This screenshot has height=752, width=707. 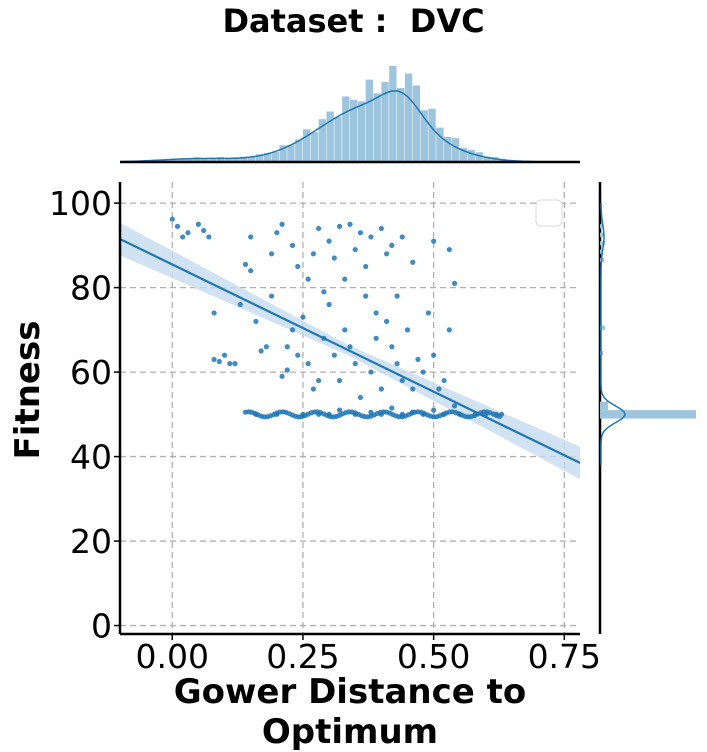 What do you see at coordinates (91, 541) in the screenshot?
I see `y-tick-label: 20` at bounding box center [91, 541].